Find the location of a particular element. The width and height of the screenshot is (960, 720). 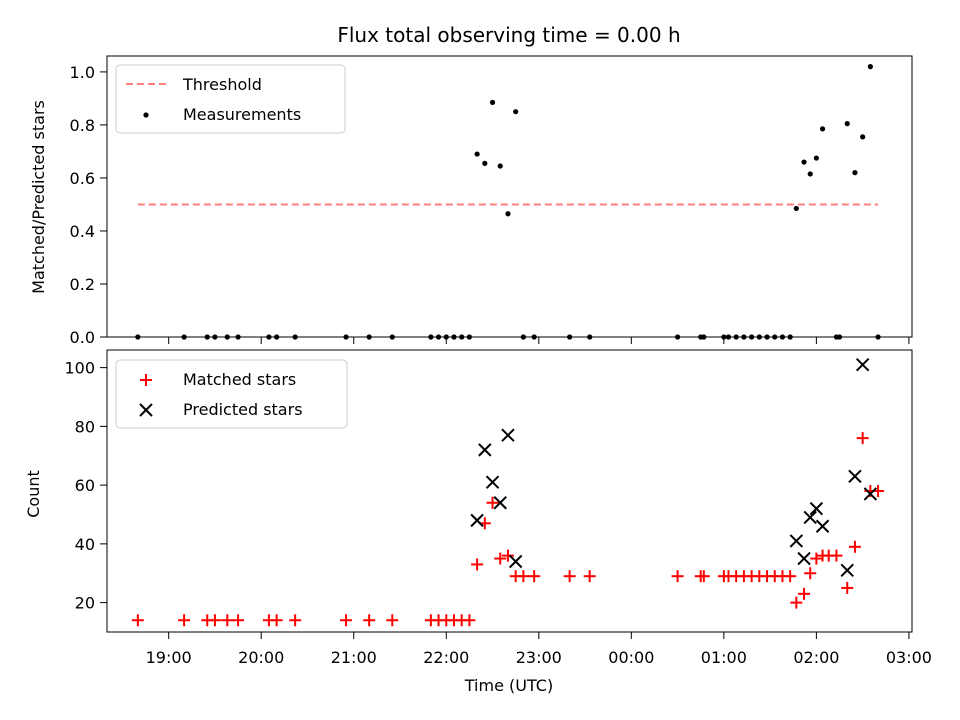

chart-title: Flux total observing time = 0.00 h is located at coordinates (508, 35).